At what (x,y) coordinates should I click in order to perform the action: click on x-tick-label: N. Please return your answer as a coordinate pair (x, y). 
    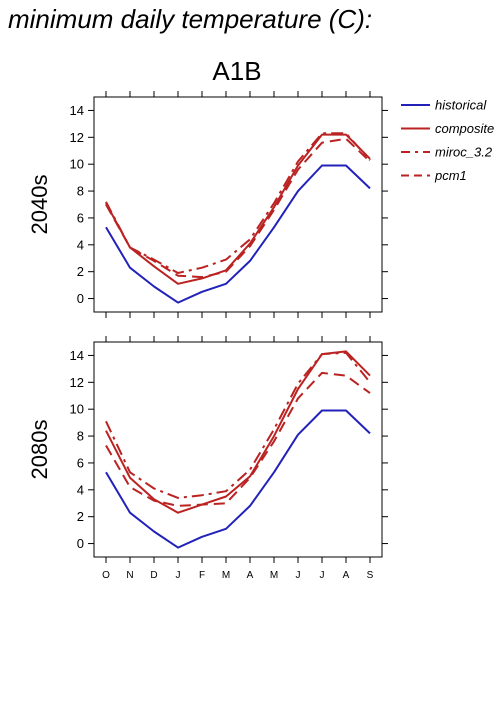
    Looking at the image, I should click on (129, 575).